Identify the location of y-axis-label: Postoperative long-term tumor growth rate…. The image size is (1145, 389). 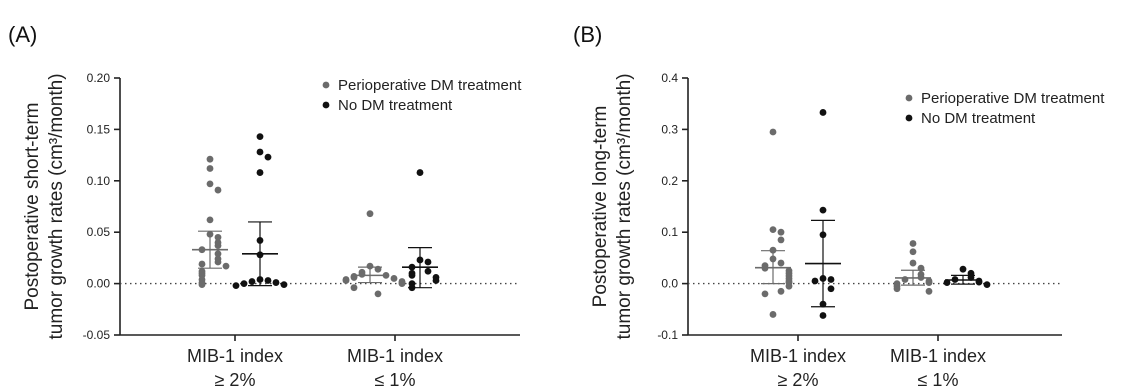
(612, 206).